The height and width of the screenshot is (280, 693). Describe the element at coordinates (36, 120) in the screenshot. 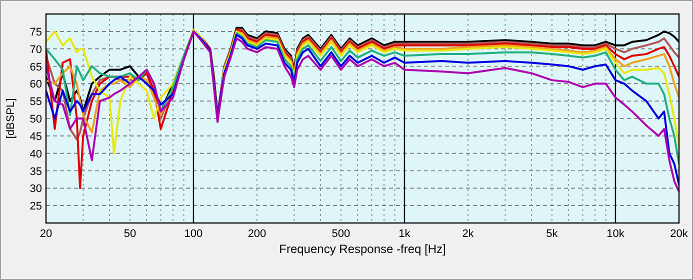

I see `y-tick-label: 50` at that location.